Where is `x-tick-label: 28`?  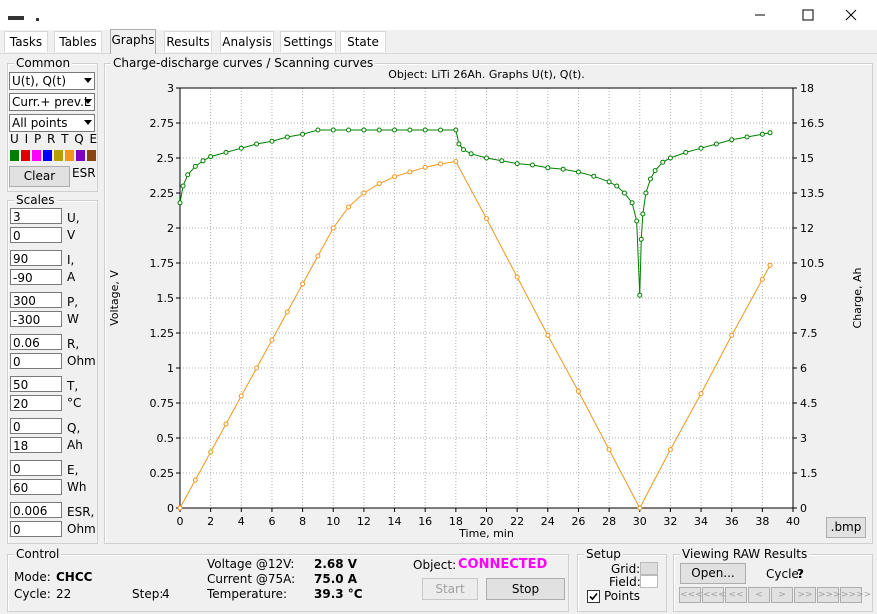 x-tick-label: 28 is located at coordinates (609, 521).